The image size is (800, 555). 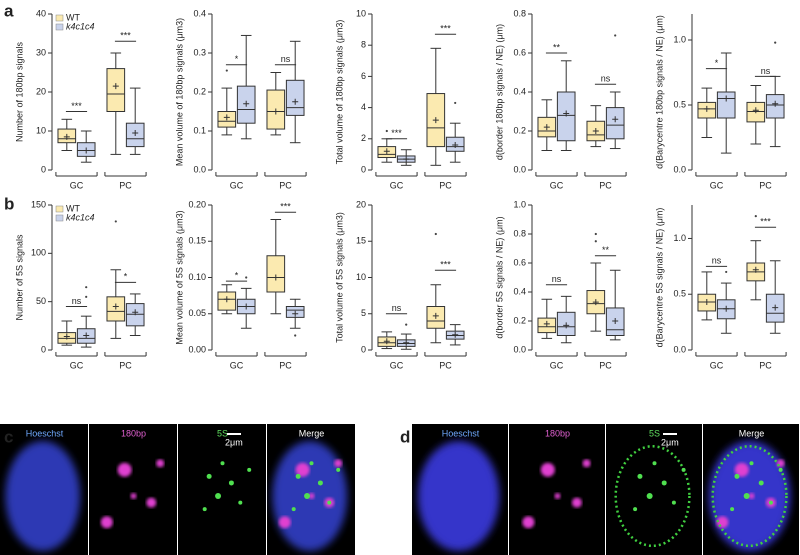 I want to click on y-axis-label: d(border 5S signals / NE) (μm), so click(x=499, y=277).